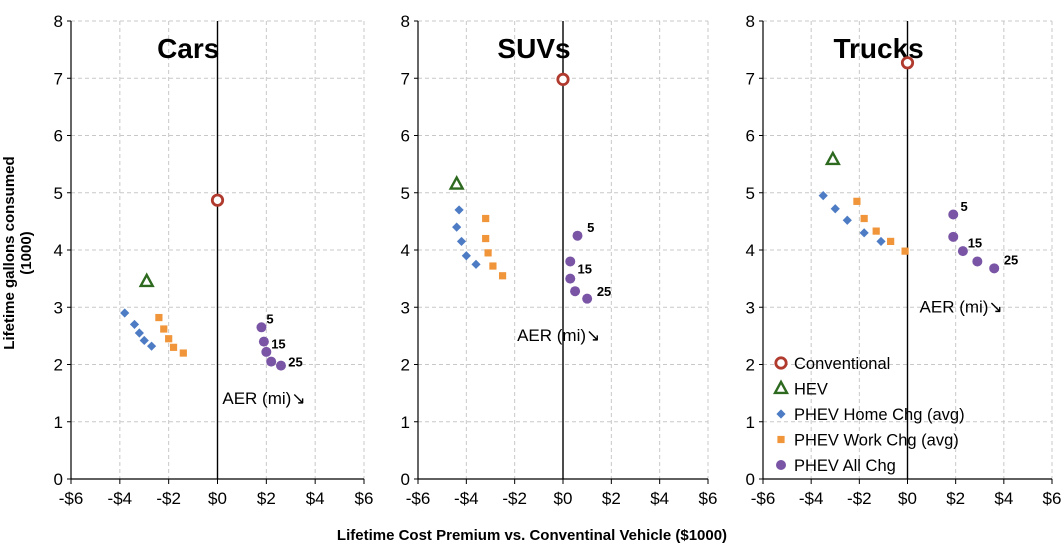 The image size is (1064, 555). What do you see at coordinates (18, 253) in the screenshot?
I see `y-axis-label: Lifetime gallons consumed (1000)` at bounding box center [18, 253].